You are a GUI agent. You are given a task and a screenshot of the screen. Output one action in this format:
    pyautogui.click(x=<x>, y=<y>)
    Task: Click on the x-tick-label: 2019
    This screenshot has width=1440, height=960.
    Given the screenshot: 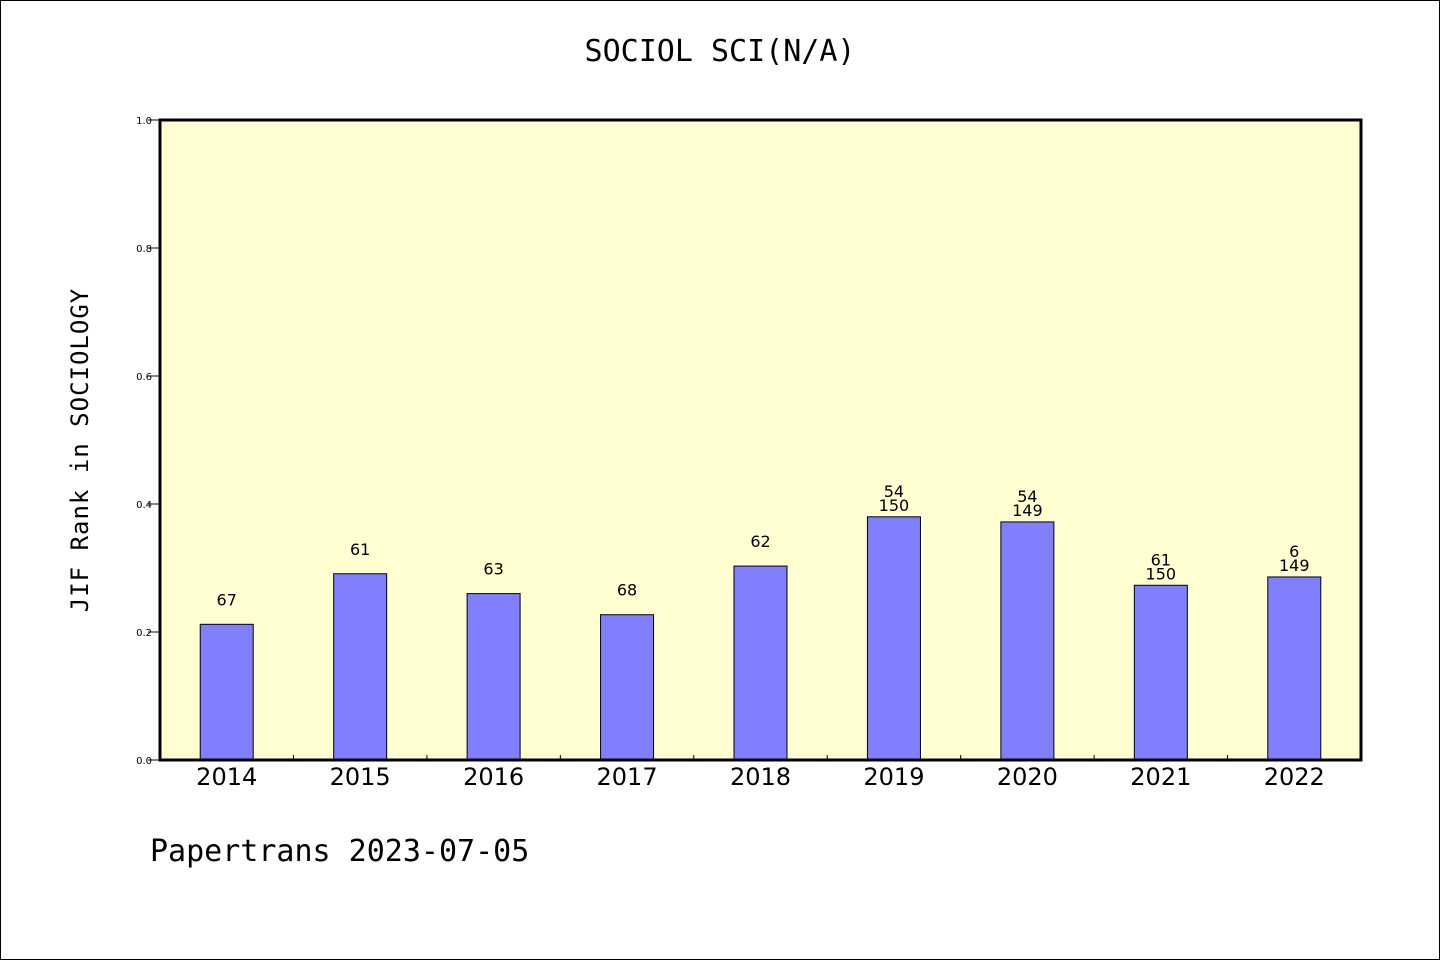 What is the action you would take?
    pyautogui.click(x=893, y=777)
    